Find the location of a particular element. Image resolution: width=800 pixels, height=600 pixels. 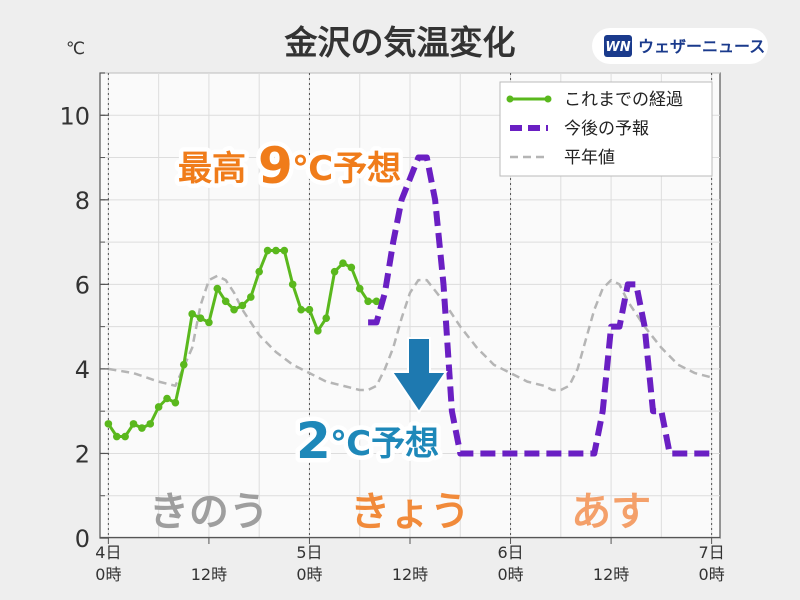

y-tick-label: 10 is located at coordinates (74, 116).